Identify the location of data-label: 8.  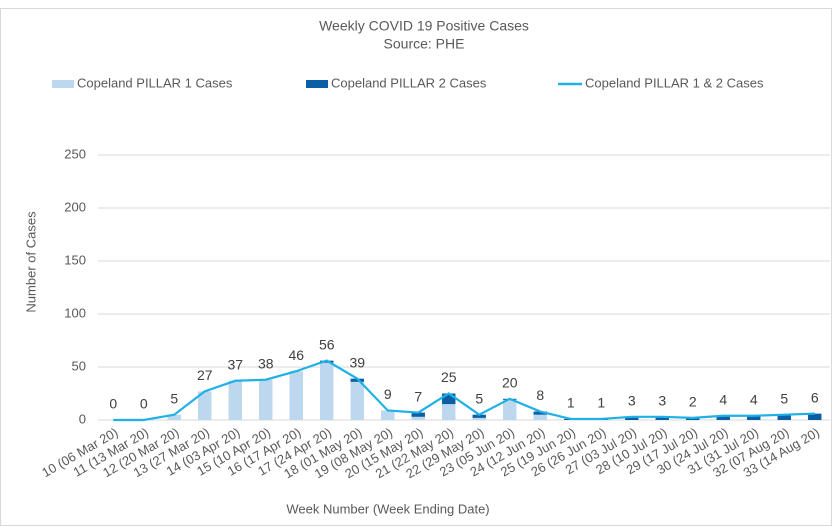
(540, 395).